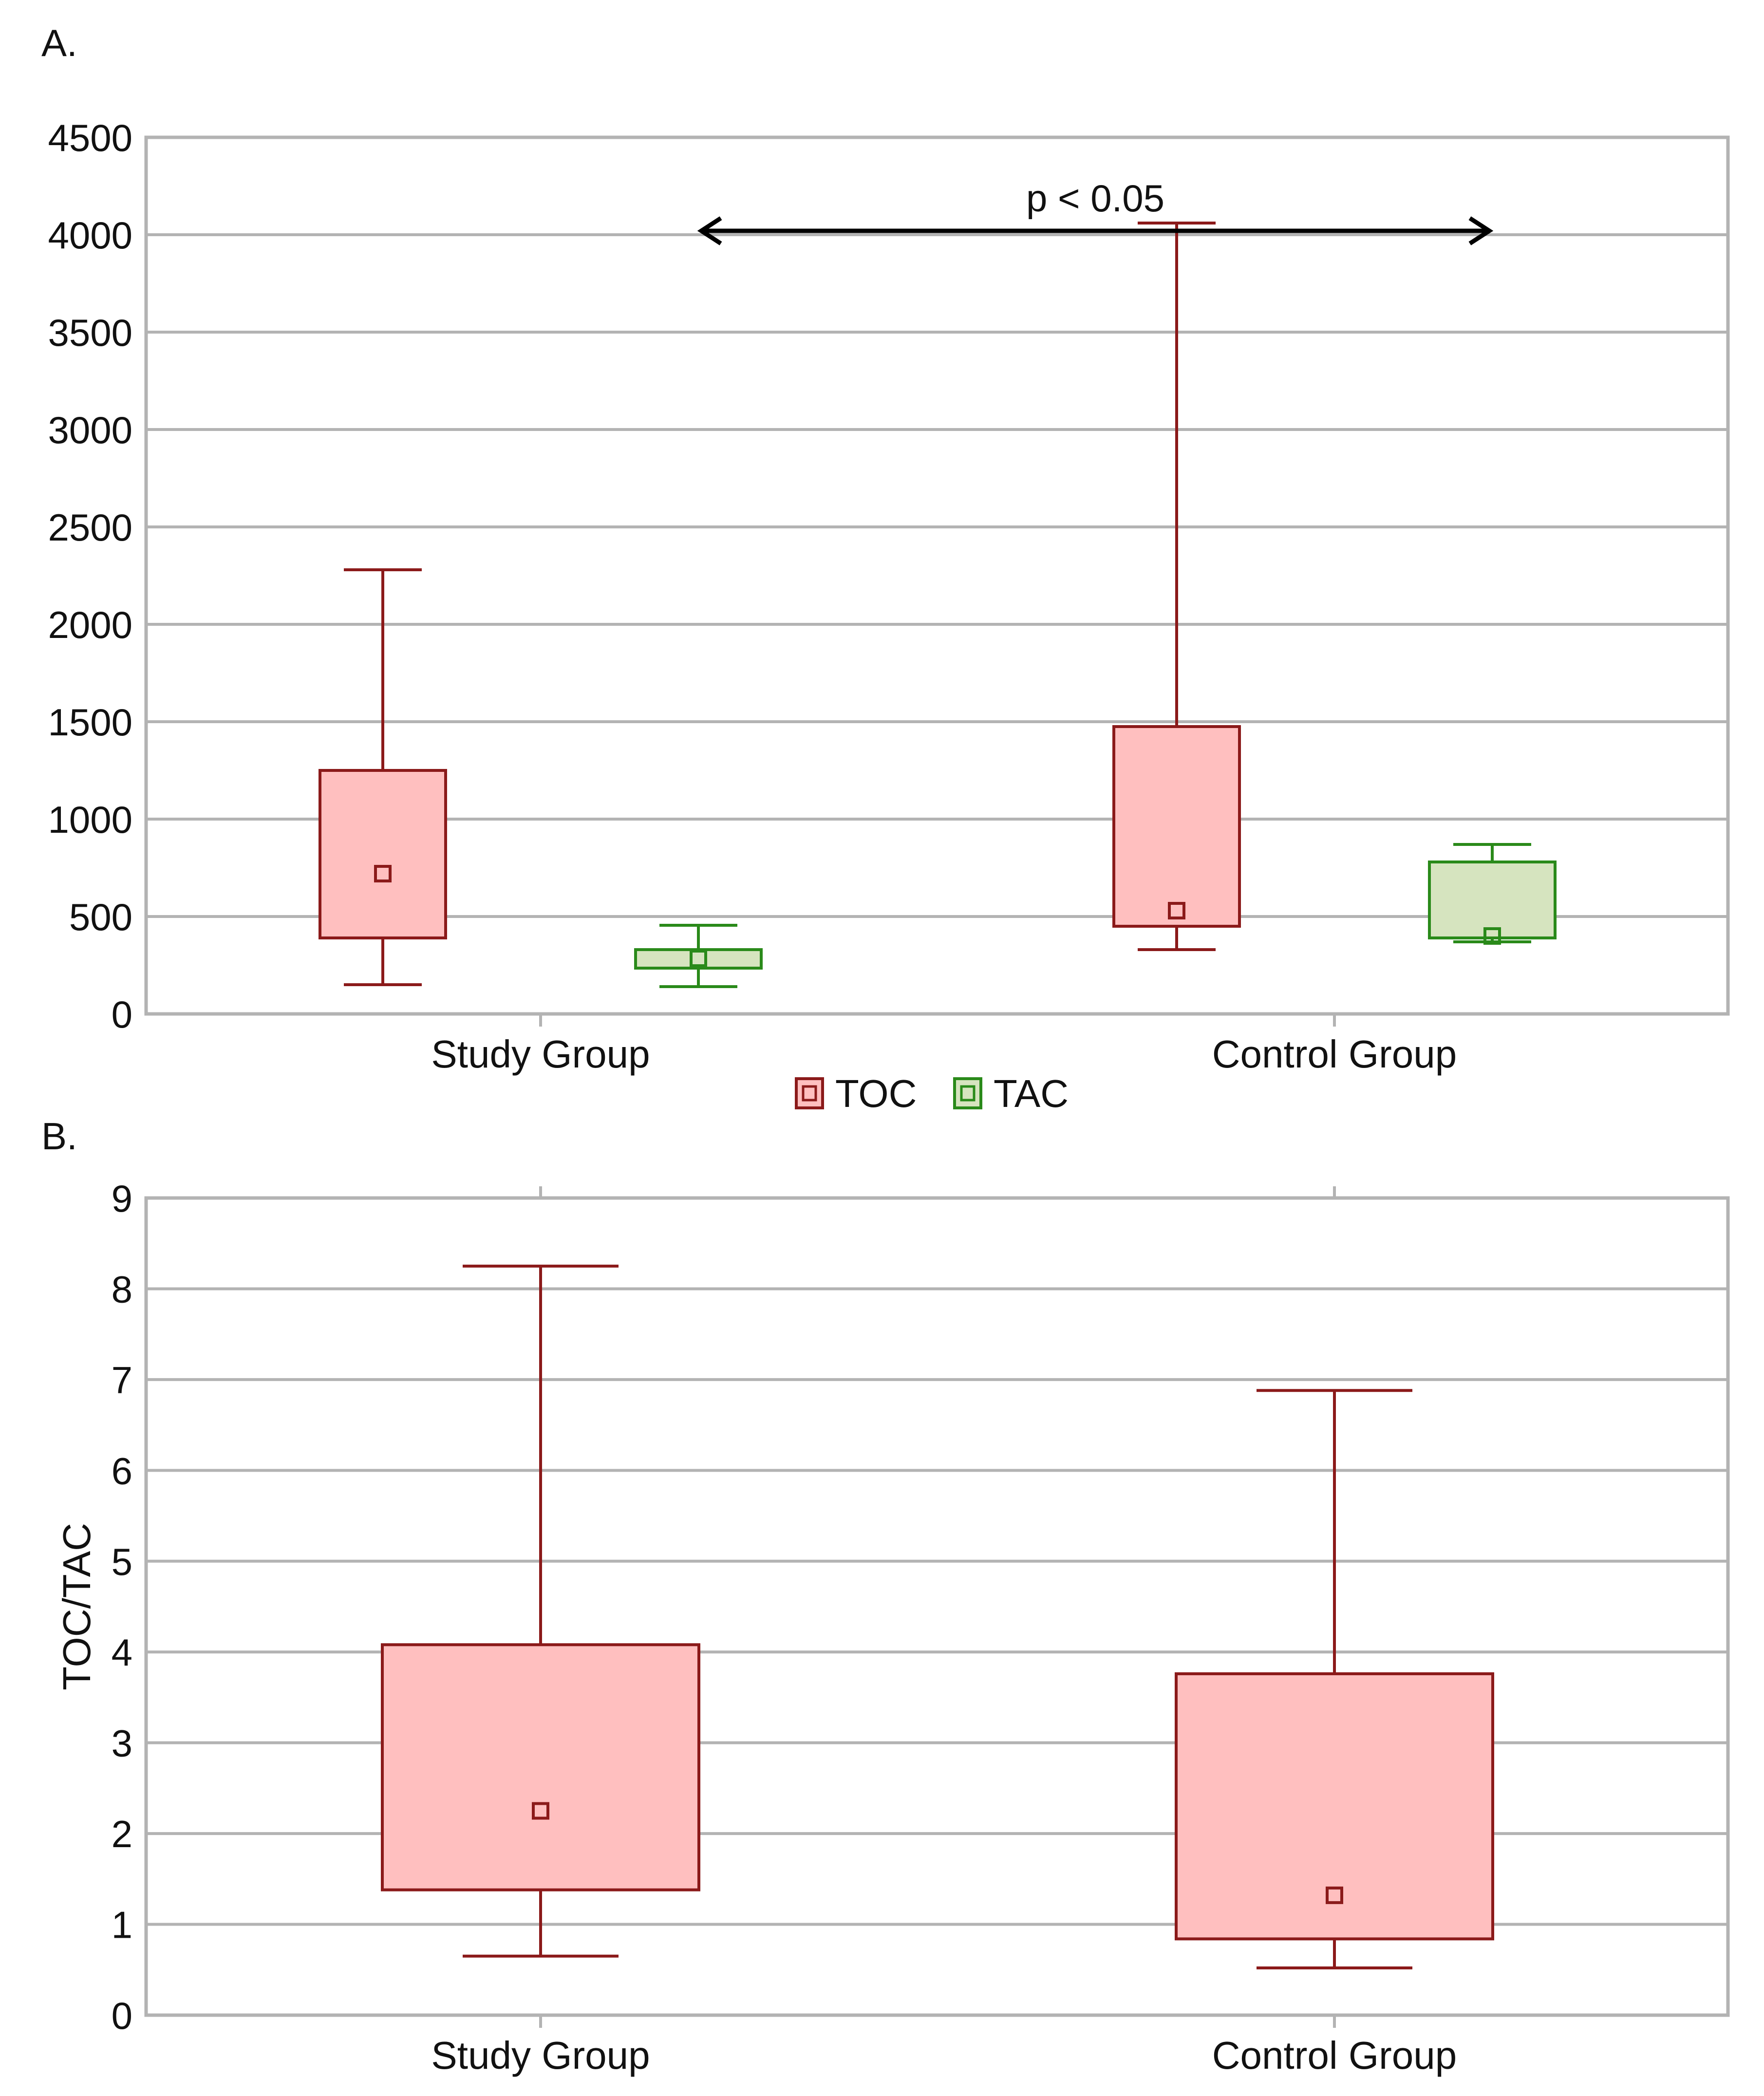 This screenshot has width=1764, height=2096. I want to click on y-tick-label: 3, so click(122, 1744).